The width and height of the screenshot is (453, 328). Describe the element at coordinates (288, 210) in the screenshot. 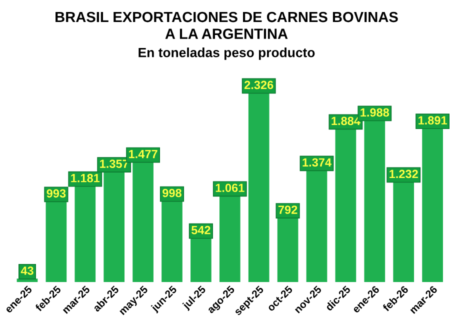

I see `data-label: 792` at that location.